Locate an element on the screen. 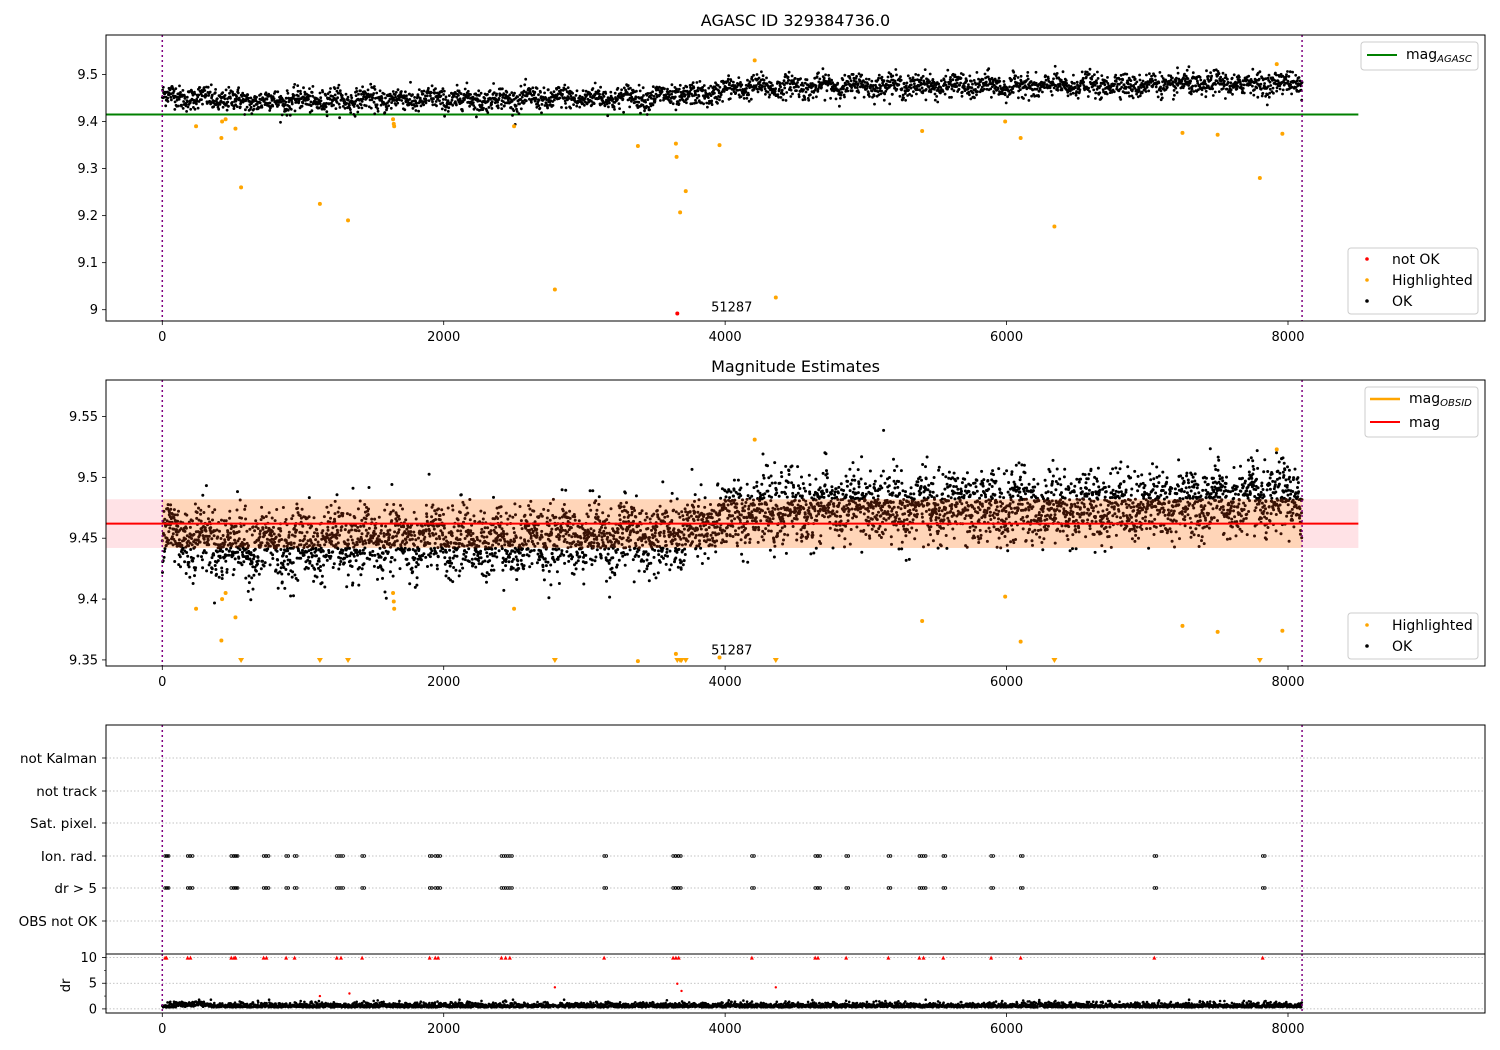 The height and width of the screenshot is (1050, 1500). highlighted-point is located at coordinates (1054, 226).